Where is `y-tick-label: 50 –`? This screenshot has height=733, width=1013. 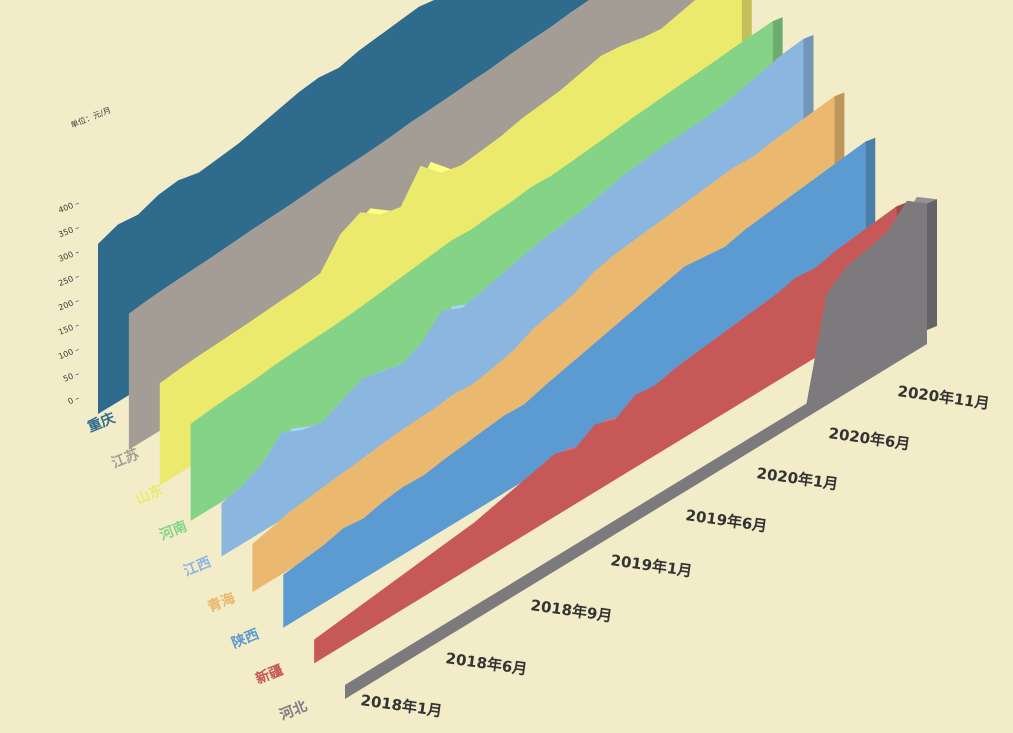
y-tick-label: 50 – is located at coordinates (71, 376).